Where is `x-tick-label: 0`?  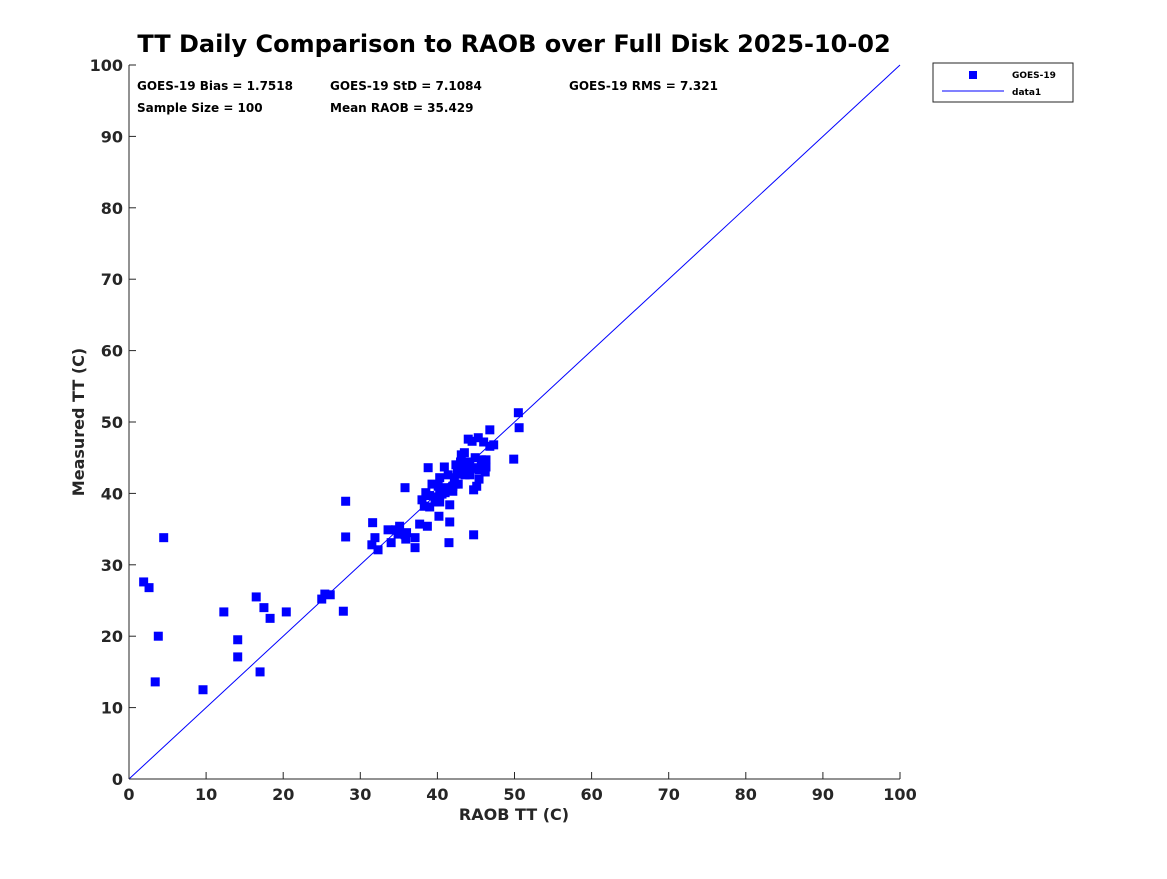
x-tick-label: 0 is located at coordinates (128, 794).